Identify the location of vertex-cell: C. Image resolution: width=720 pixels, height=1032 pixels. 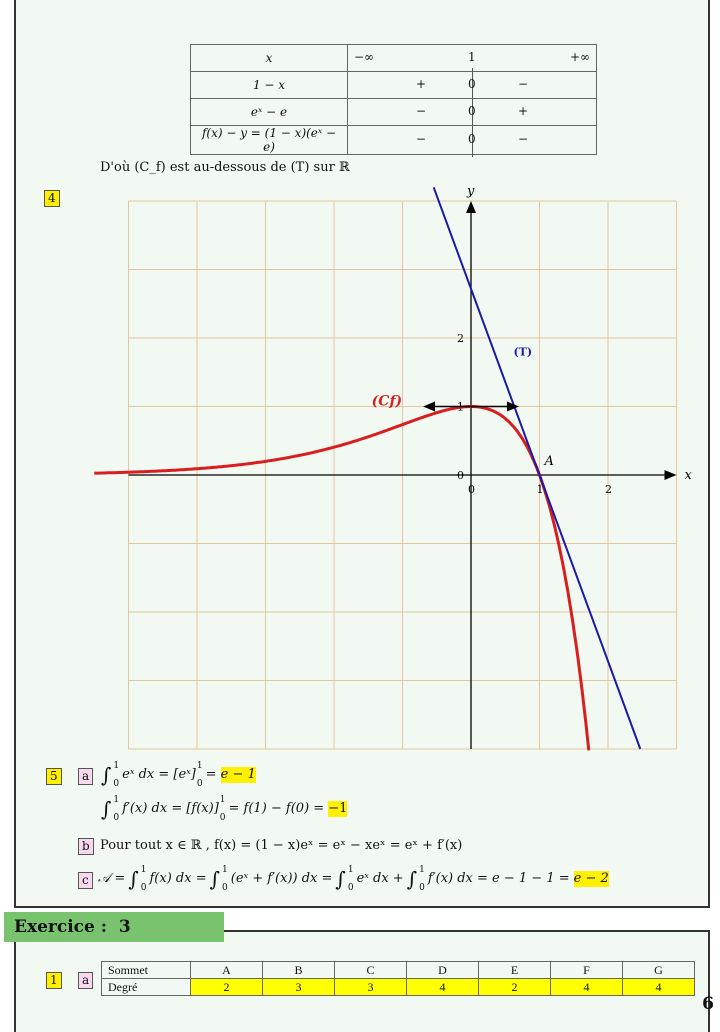
(370, 970).